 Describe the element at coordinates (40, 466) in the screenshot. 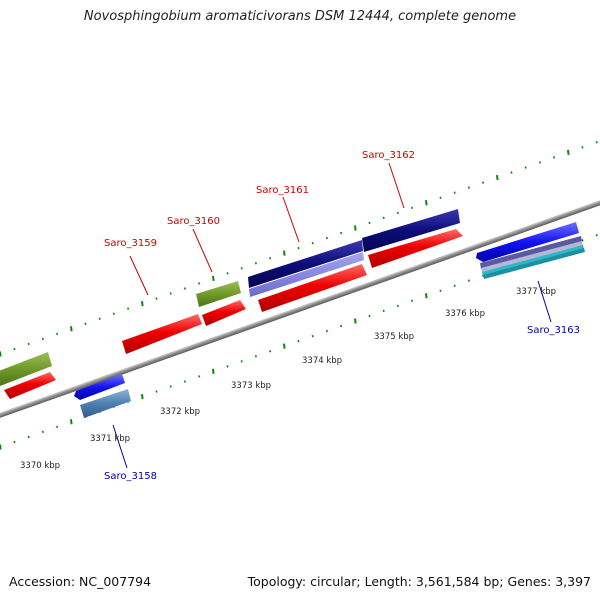

I see `tick-label: 3370 kbp` at that location.